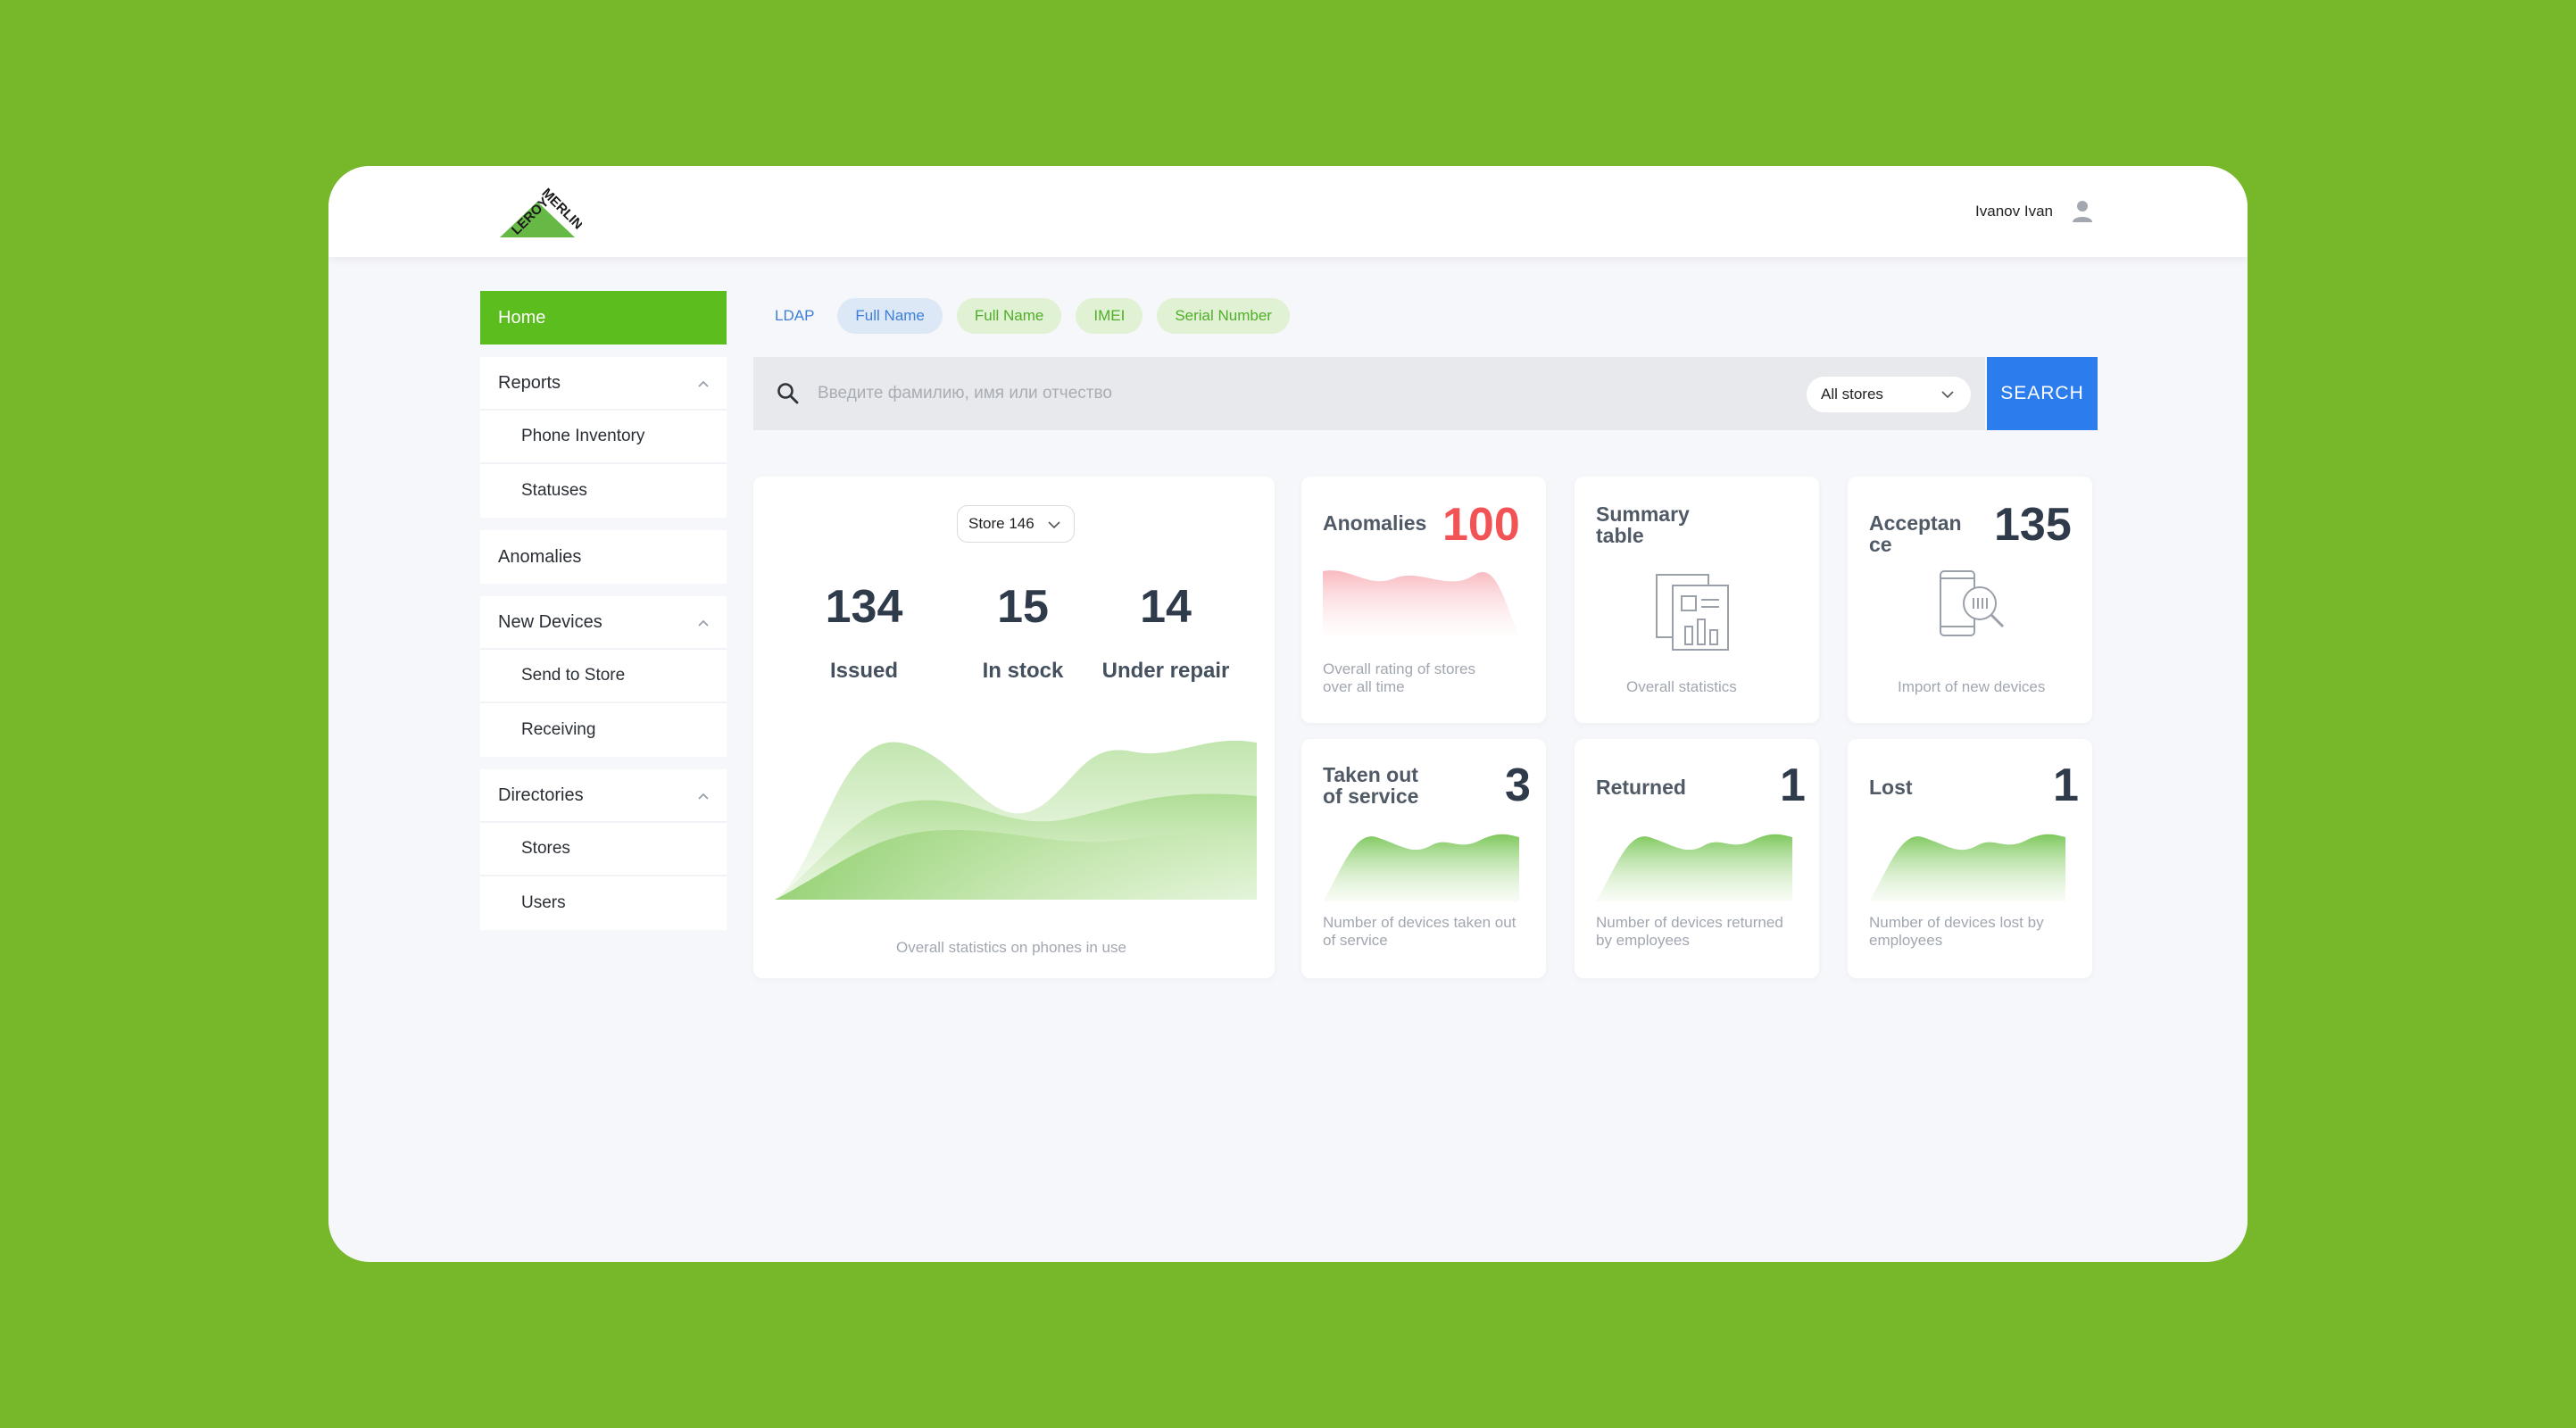  Describe the element at coordinates (1166, 671) in the screenshot. I see `stat-label: Under repair` at that location.